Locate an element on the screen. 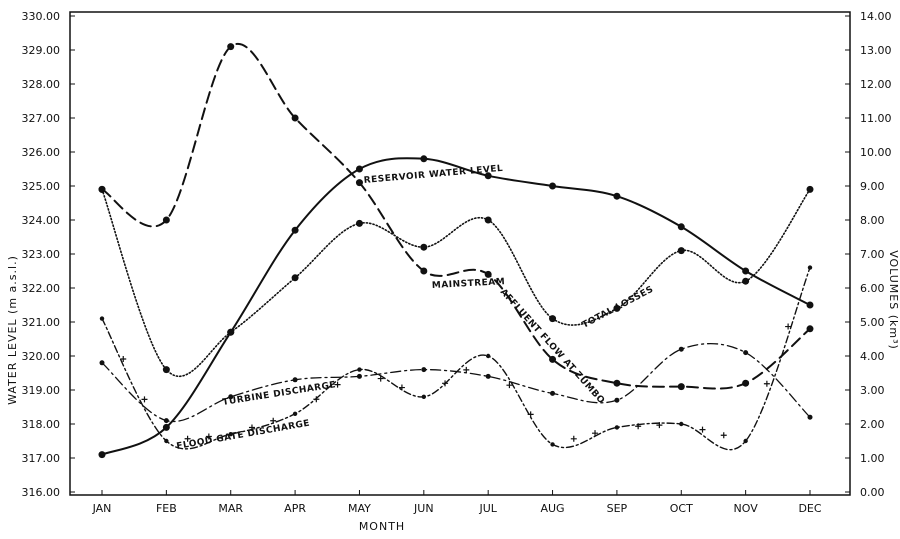 This screenshot has height=539, width=900. x-tick-label: APR is located at coordinates (295, 508).